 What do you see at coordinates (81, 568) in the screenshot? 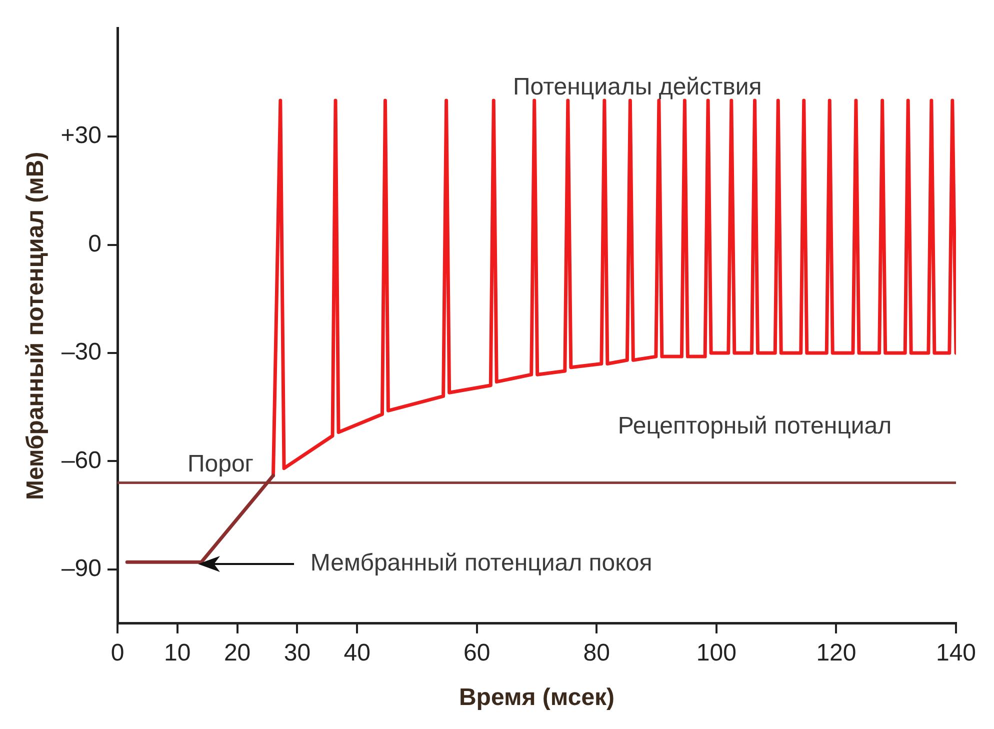
I see `y-tick-label: –90` at bounding box center [81, 568].